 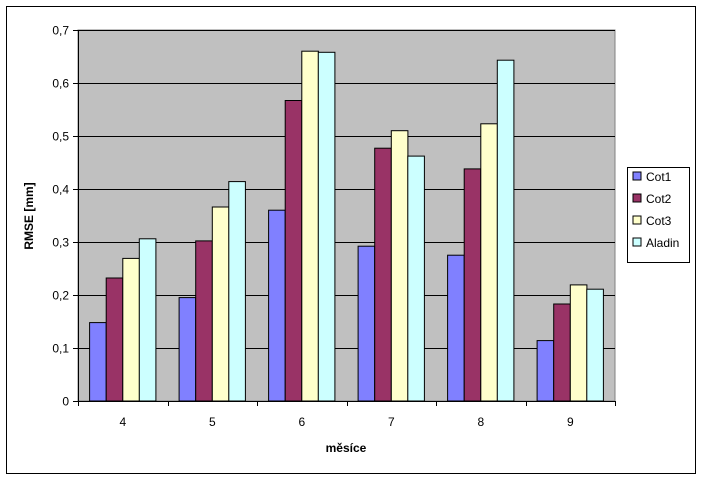 What do you see at coordinates (60, 216) in the screenshot?
I see `y-tick-labels: 0 0,1 0,2 0,3 0,4 0,5 0,6 0,7` at bounding box center [60, 216].